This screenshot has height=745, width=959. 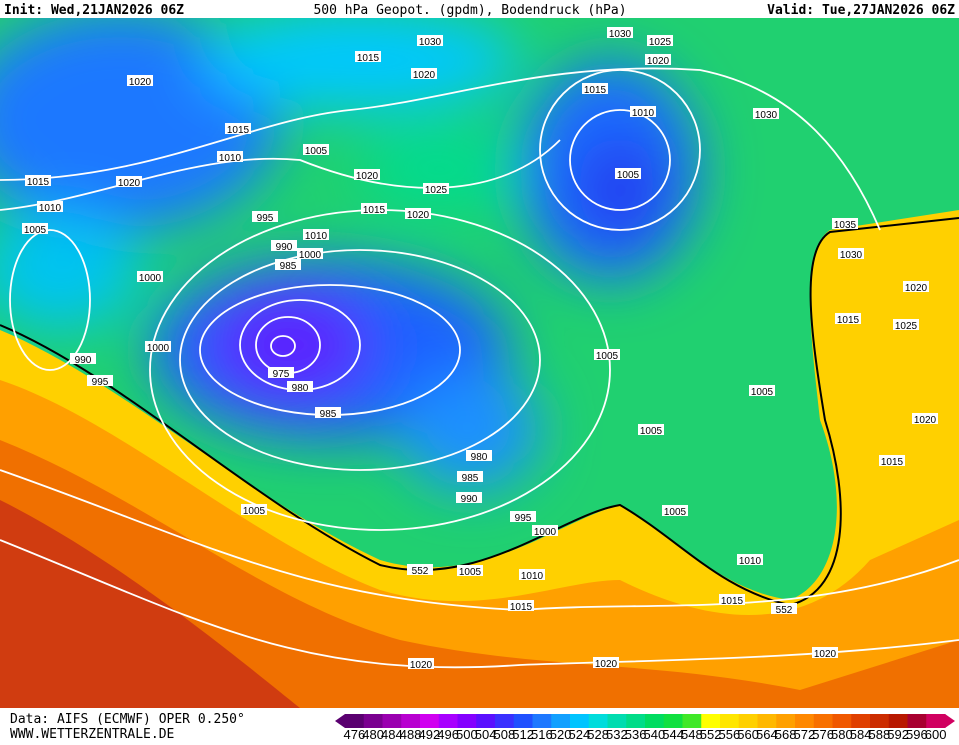 What do you see at coordinates (673, 734) in the screenshot?
I see `colorbar-label: 544` at bounding box center [673, 734].